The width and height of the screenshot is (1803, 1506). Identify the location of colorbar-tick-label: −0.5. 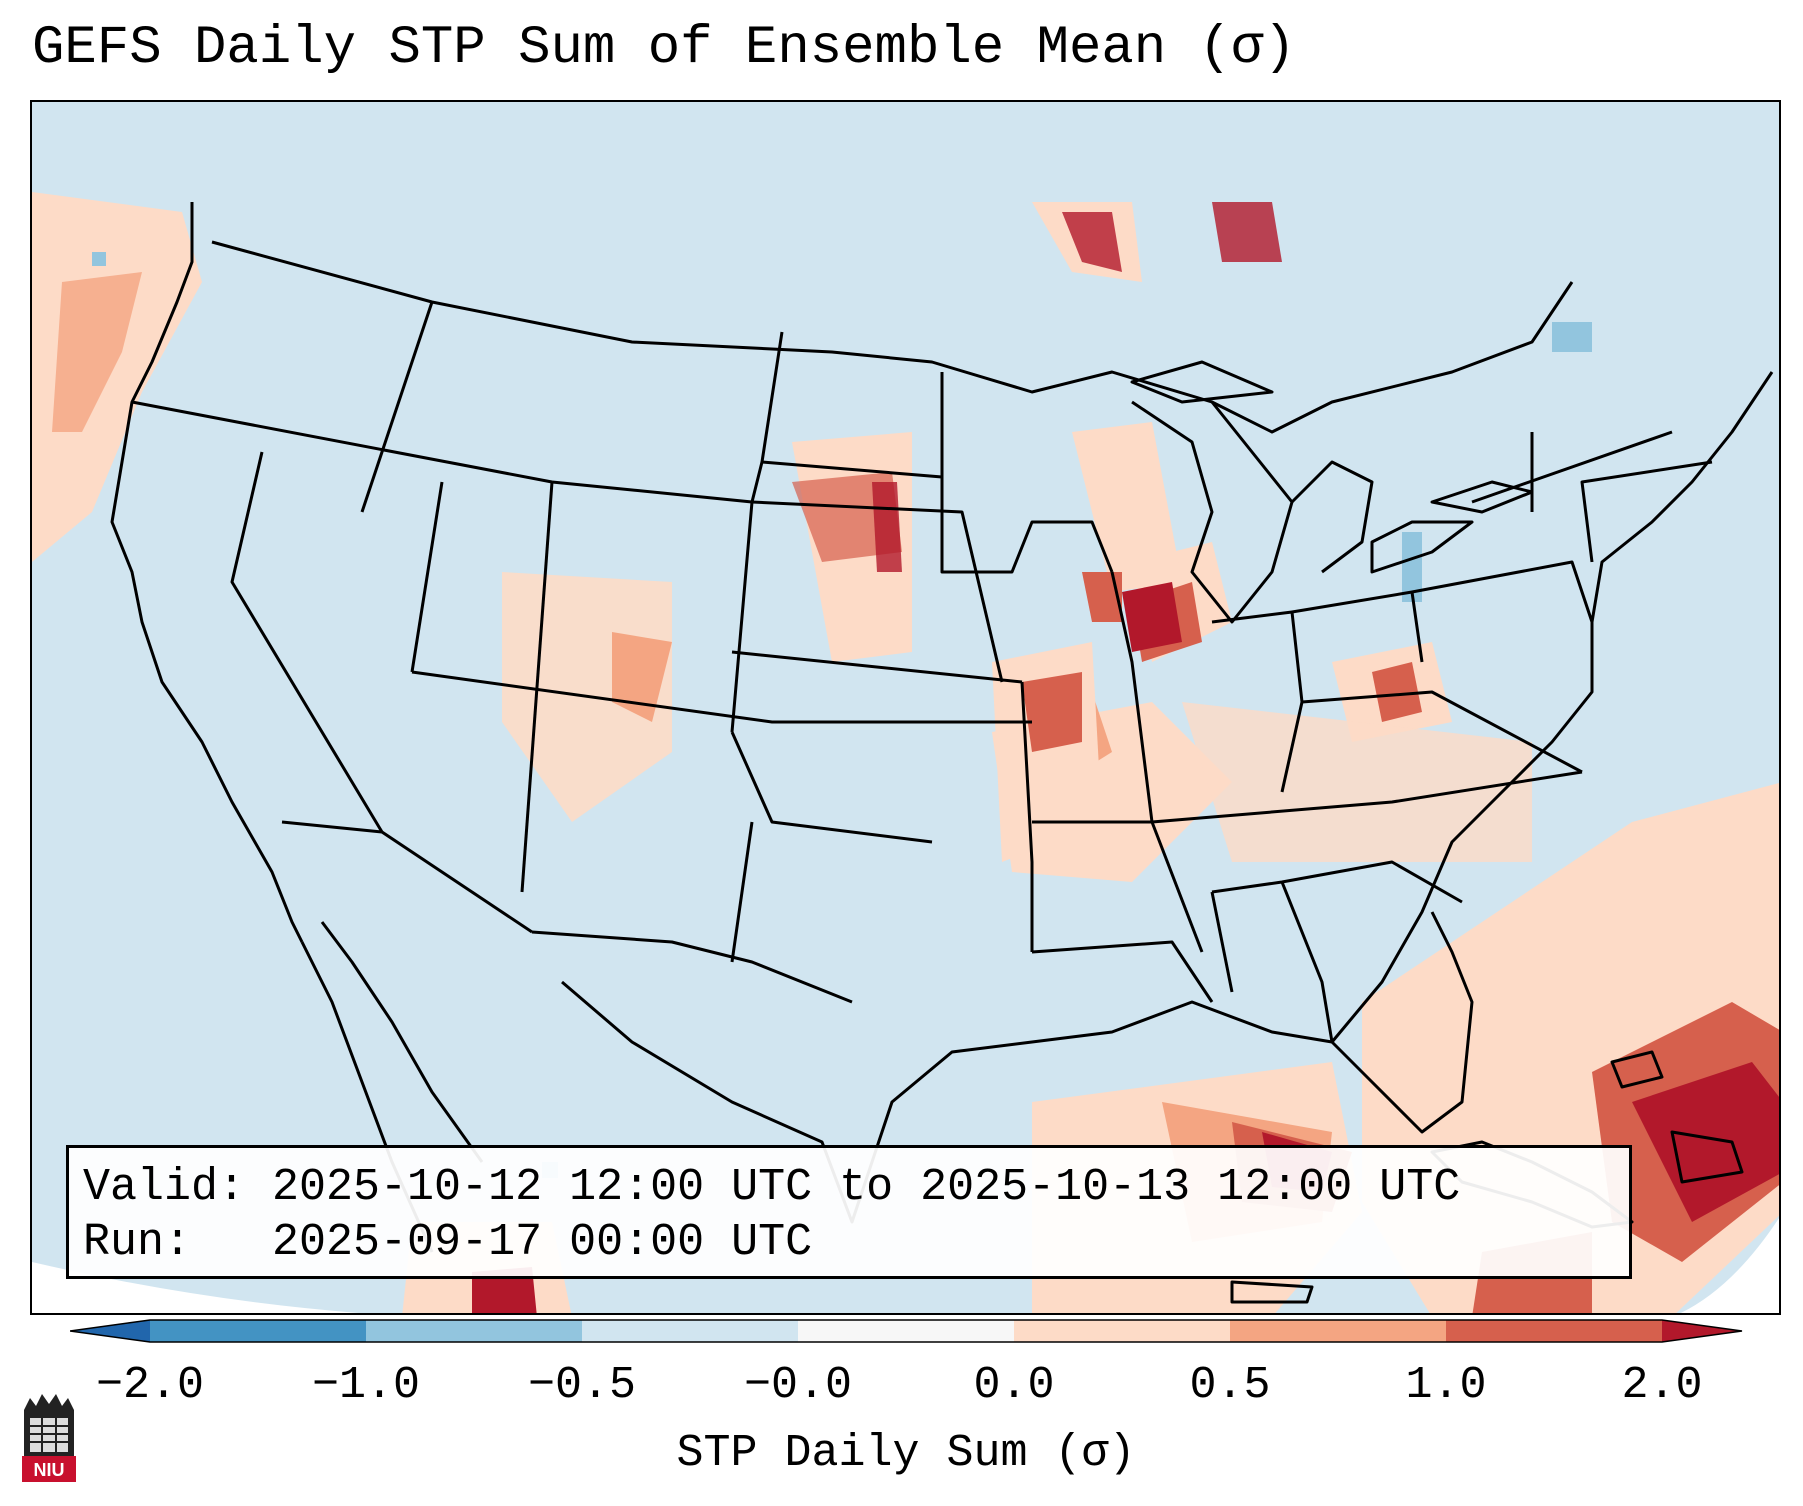
(582, 1385).